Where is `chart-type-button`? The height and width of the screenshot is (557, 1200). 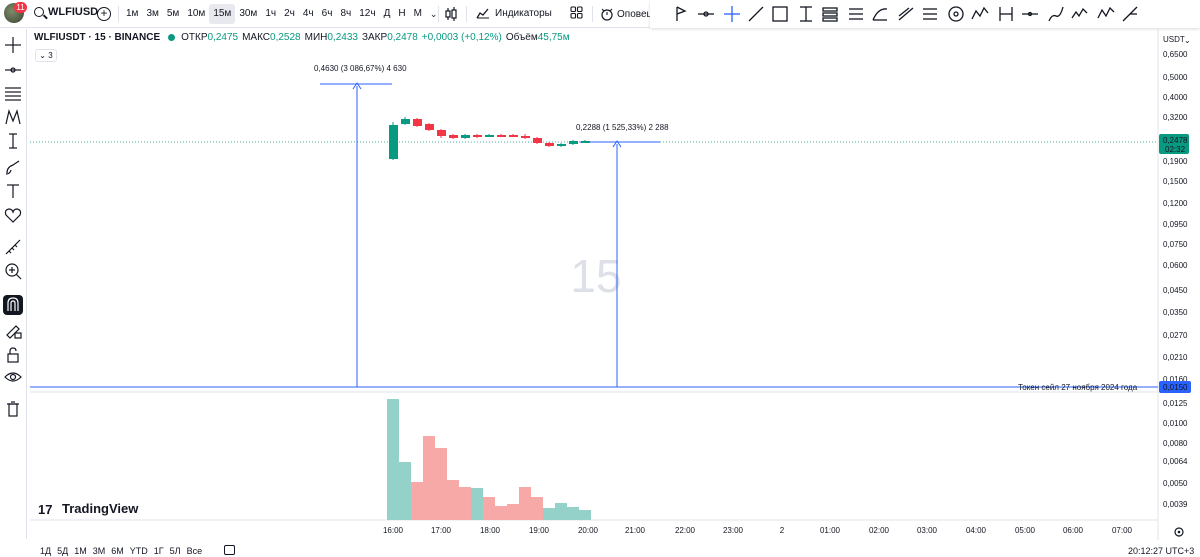
chart-type-button is located at coordinates (451, 15).